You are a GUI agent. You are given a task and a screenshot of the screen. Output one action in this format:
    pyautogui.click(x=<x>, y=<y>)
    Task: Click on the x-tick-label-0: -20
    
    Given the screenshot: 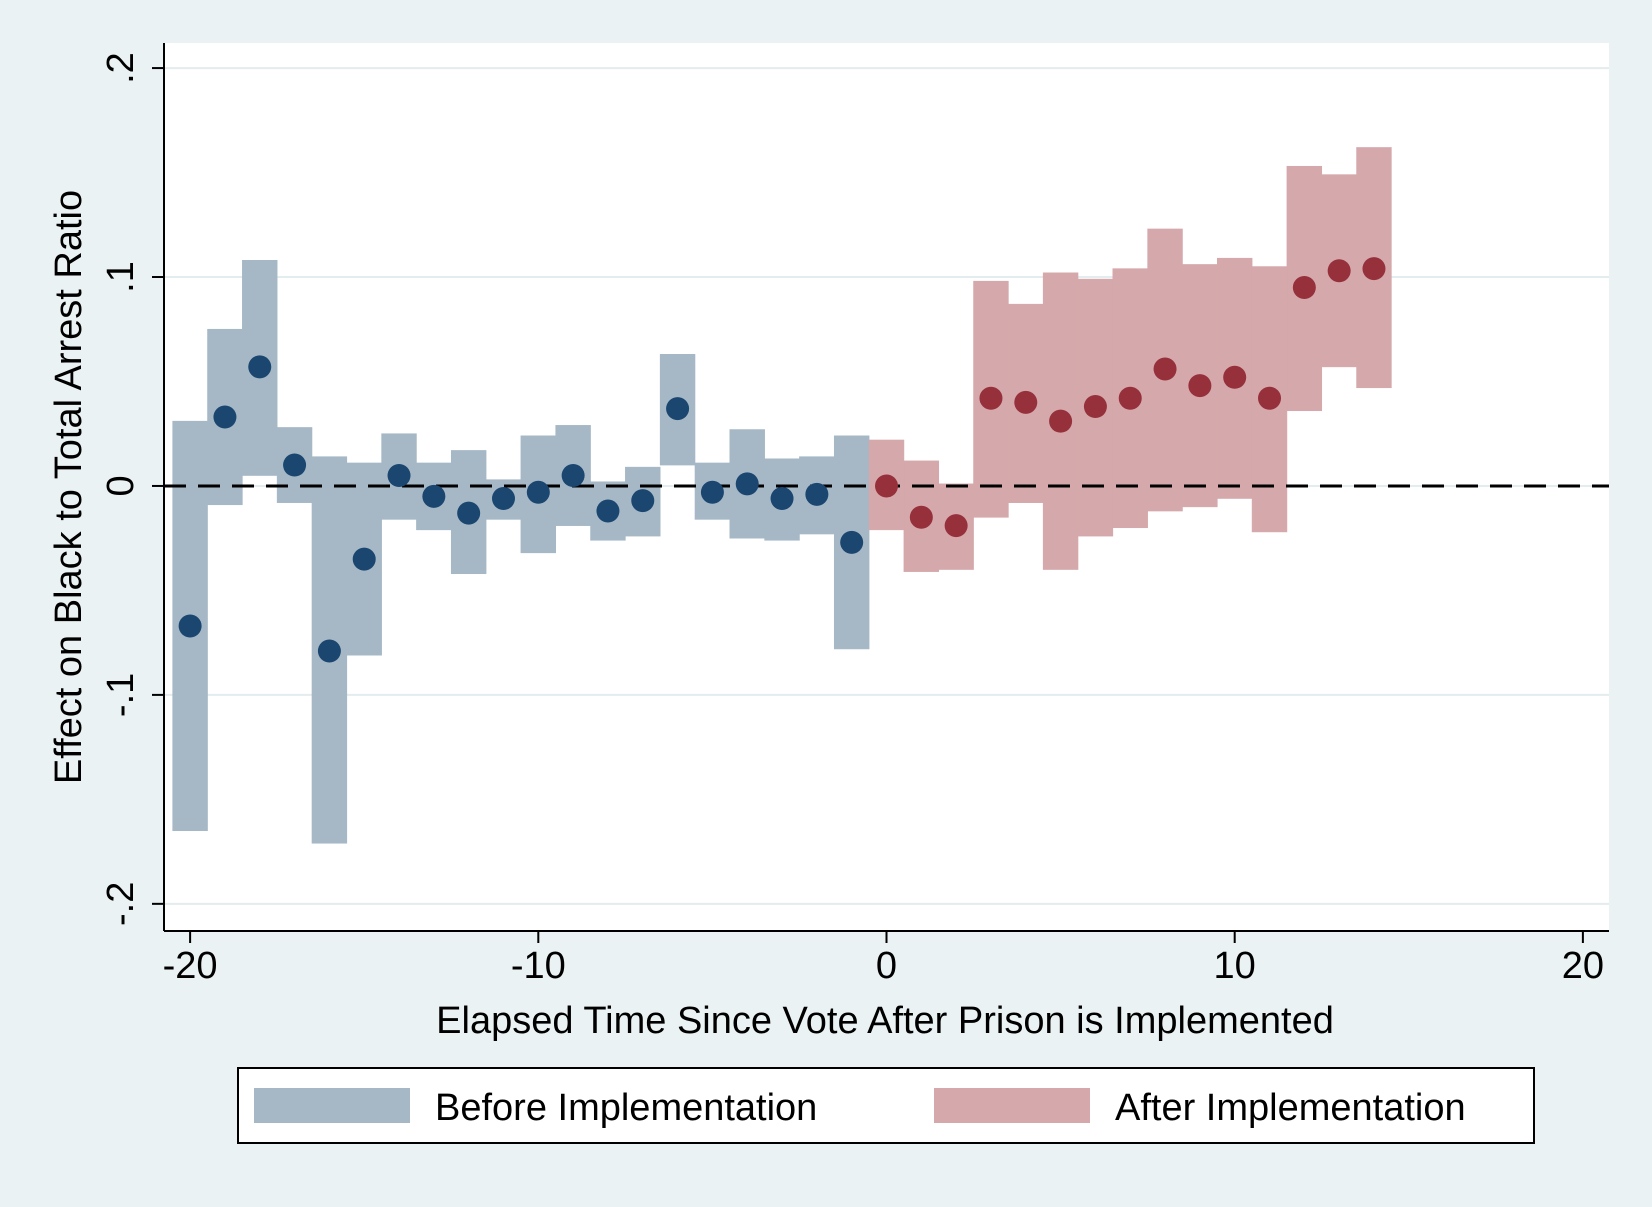 What is the action you would take?
    pyautogui.click(x=190, y=966)
    